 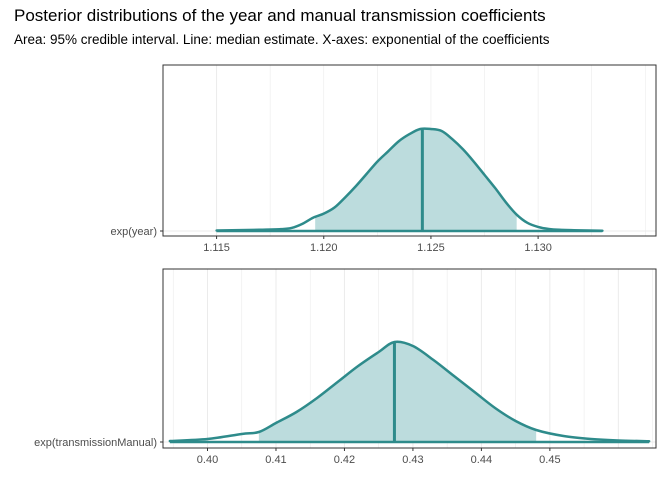 I want to click on x-tick-label: 0.42, so click(x=344, y=460).